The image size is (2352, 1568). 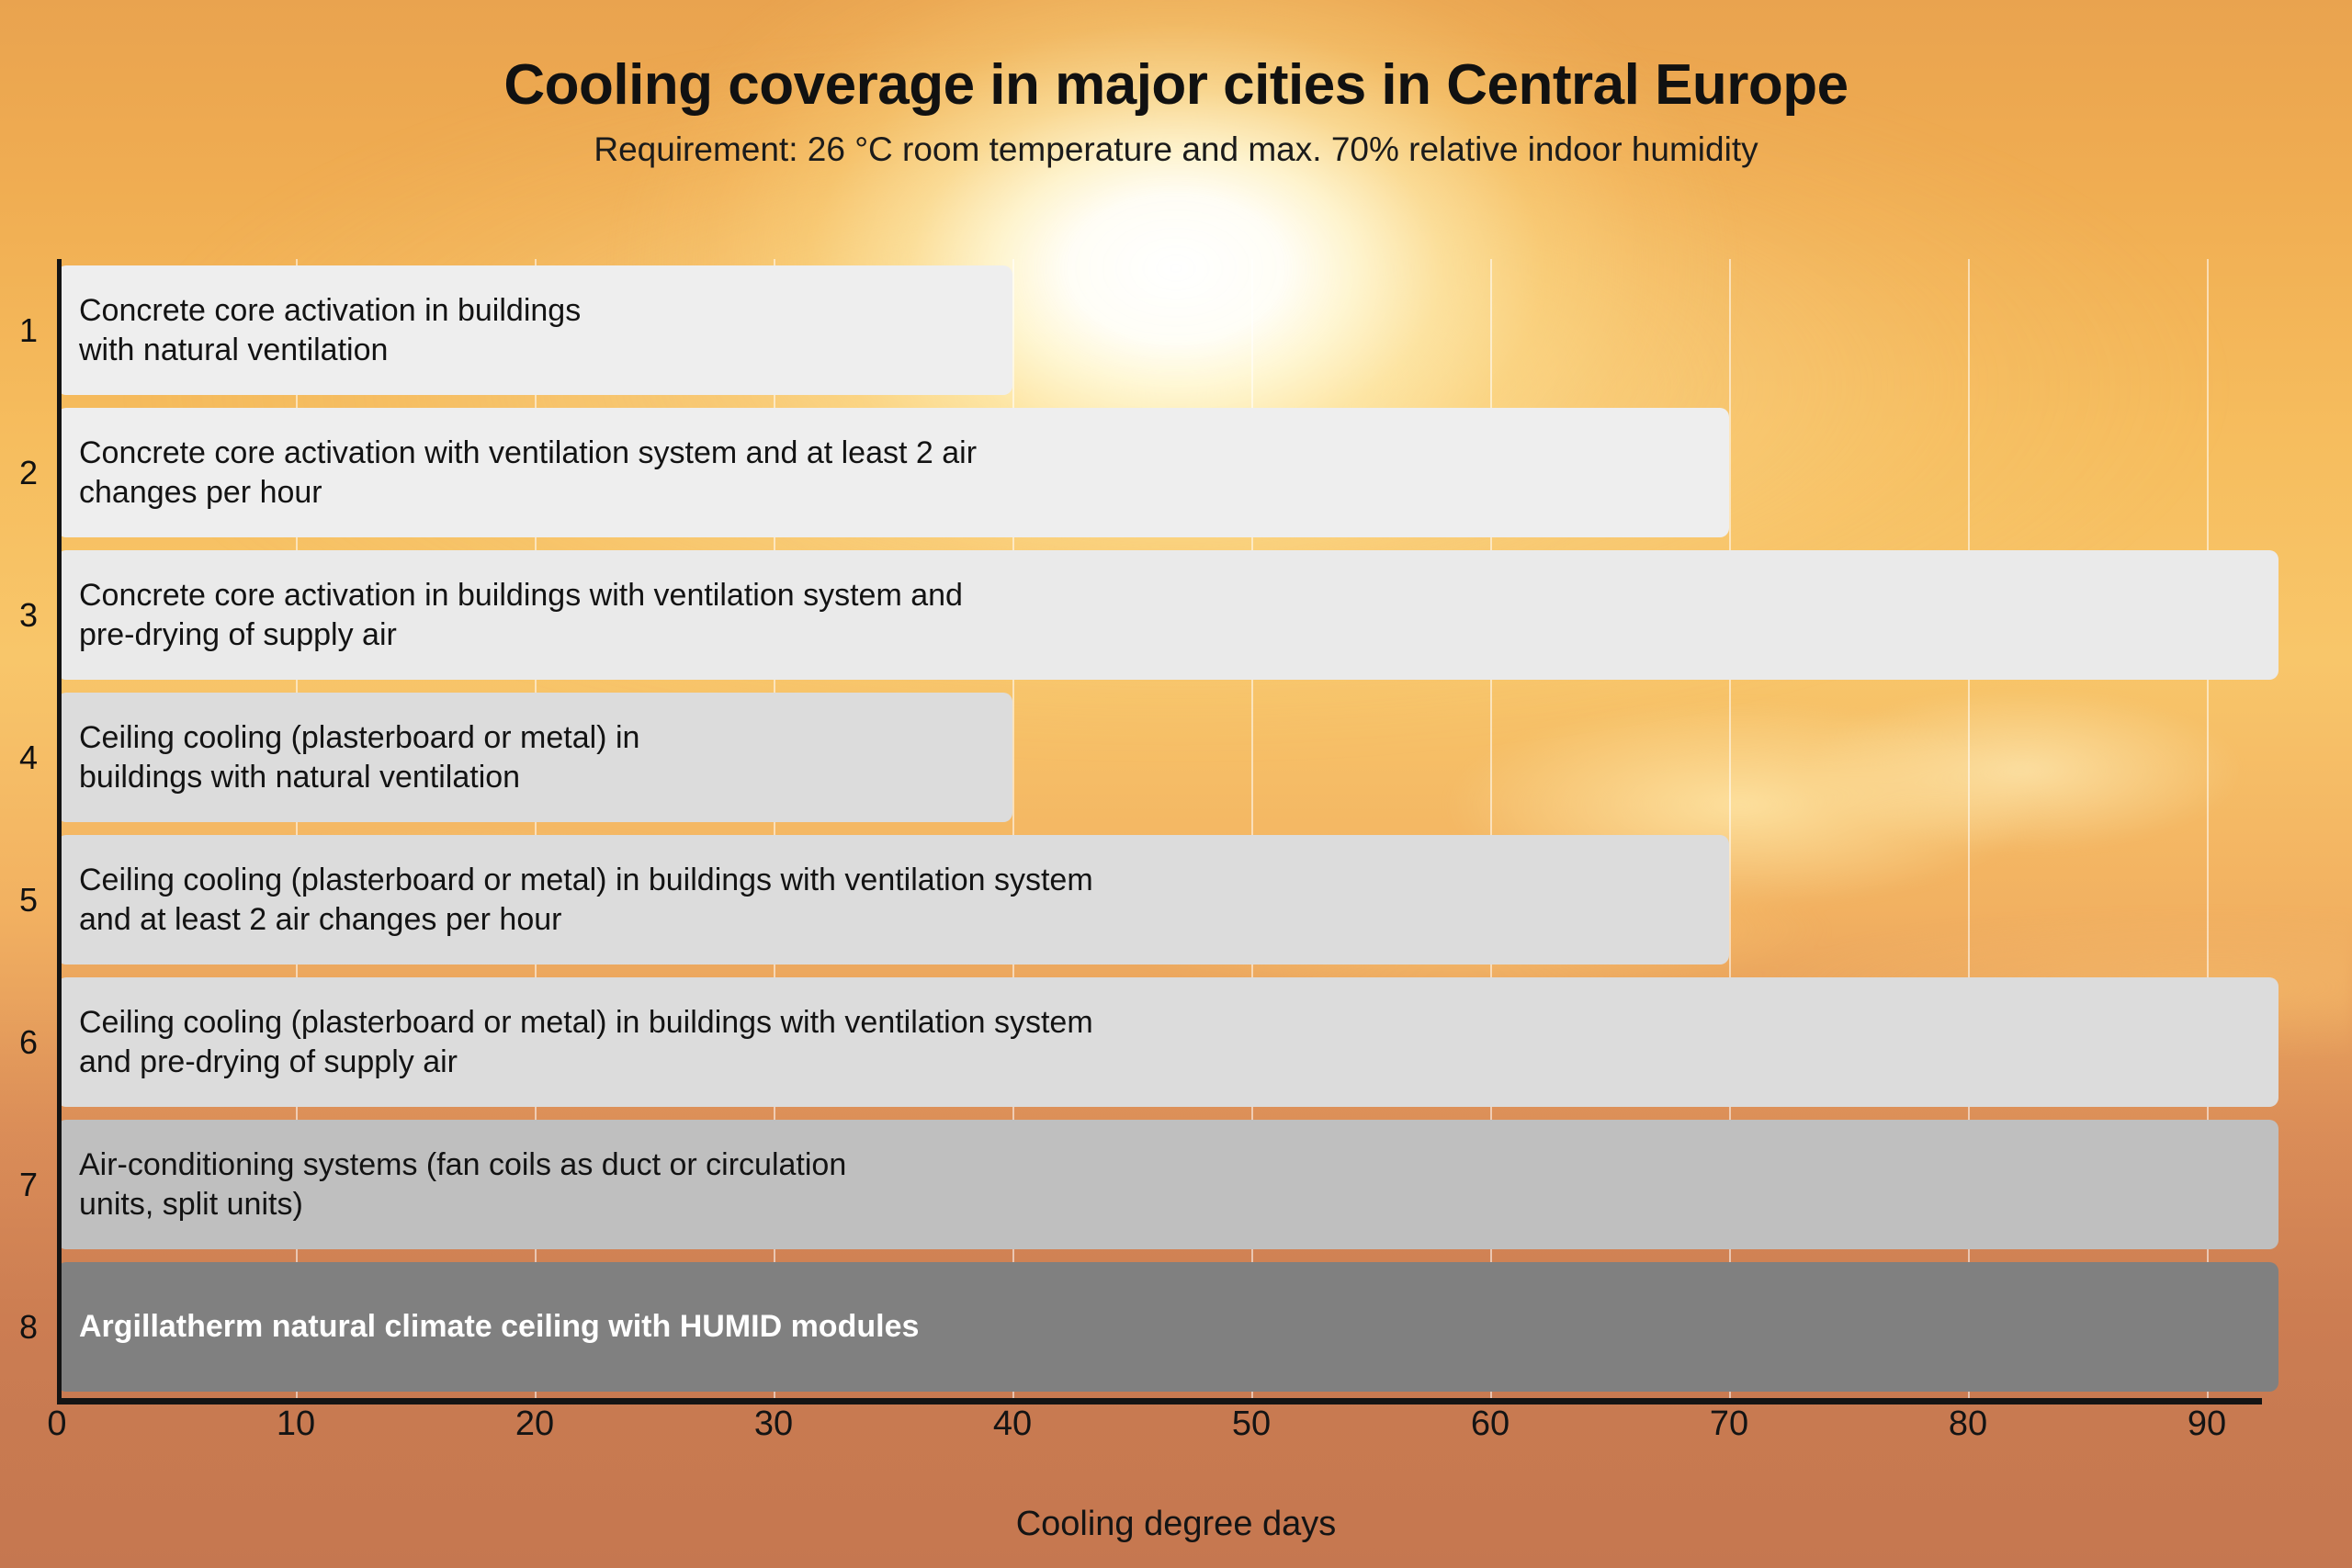 I want to click on row-index-3: 3, so click(x=28, y=614).